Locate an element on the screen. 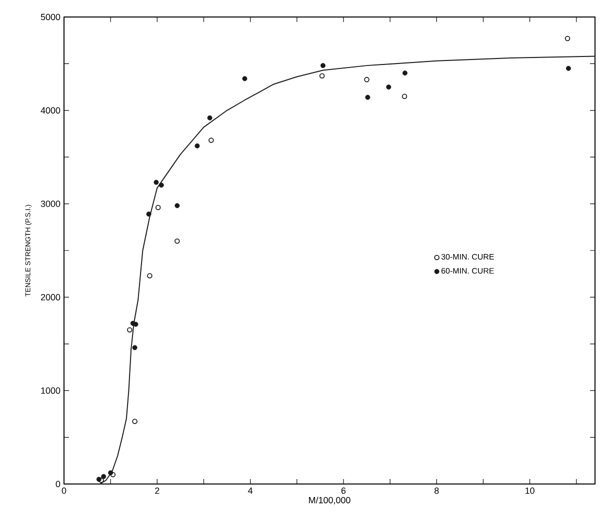 This screenshot has width=605, height=521. y-tick-label: 5000 is located at coordinates (50, 17).